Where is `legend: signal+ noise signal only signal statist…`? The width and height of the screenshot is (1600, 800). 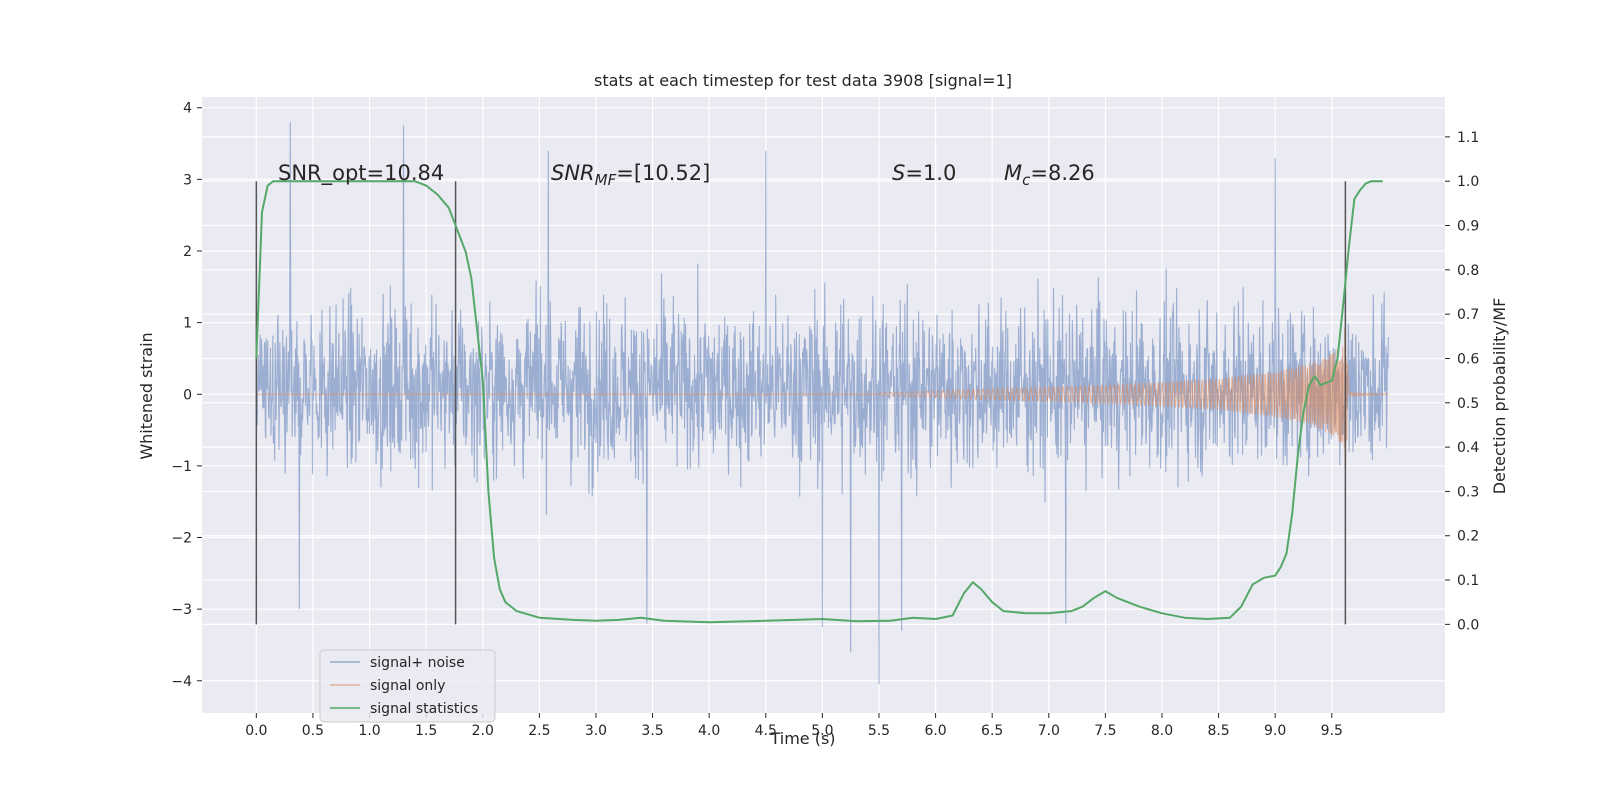
legend: signal+ noise signal only signal statist… is located at coordinates (407, 686).